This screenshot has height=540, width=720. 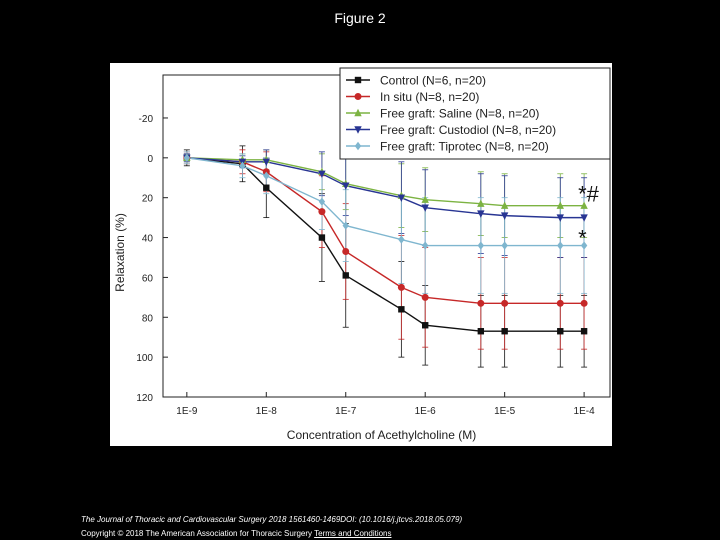 I want to click on y-axis-label: Relaxation (%), so click(x=120, y=252).